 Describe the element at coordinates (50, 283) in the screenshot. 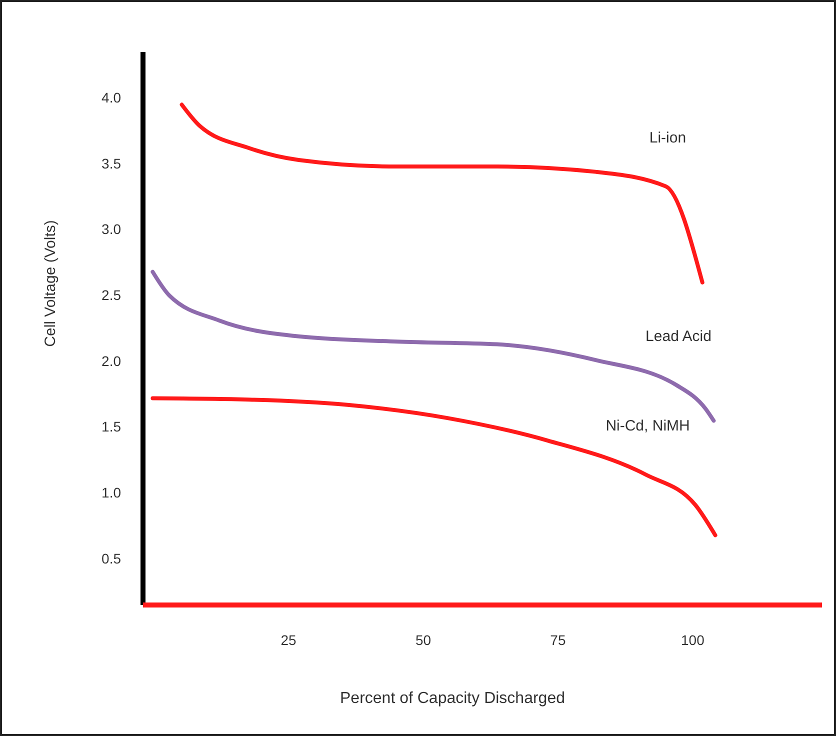

I see `y-axis-title: Cell Voltage (Volts)` at that location.